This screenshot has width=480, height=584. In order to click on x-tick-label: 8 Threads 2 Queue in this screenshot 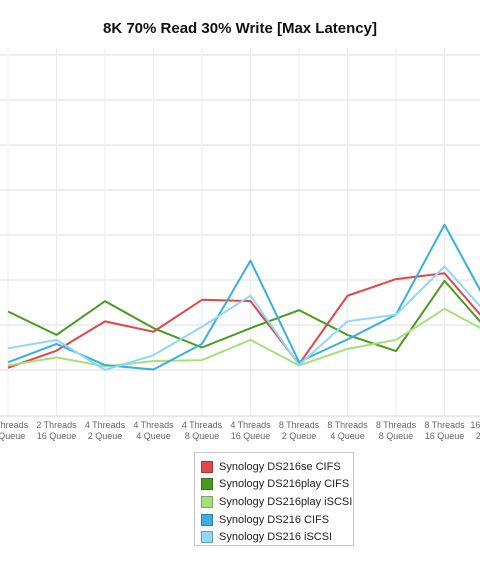, I will do `click(299, 430)`.